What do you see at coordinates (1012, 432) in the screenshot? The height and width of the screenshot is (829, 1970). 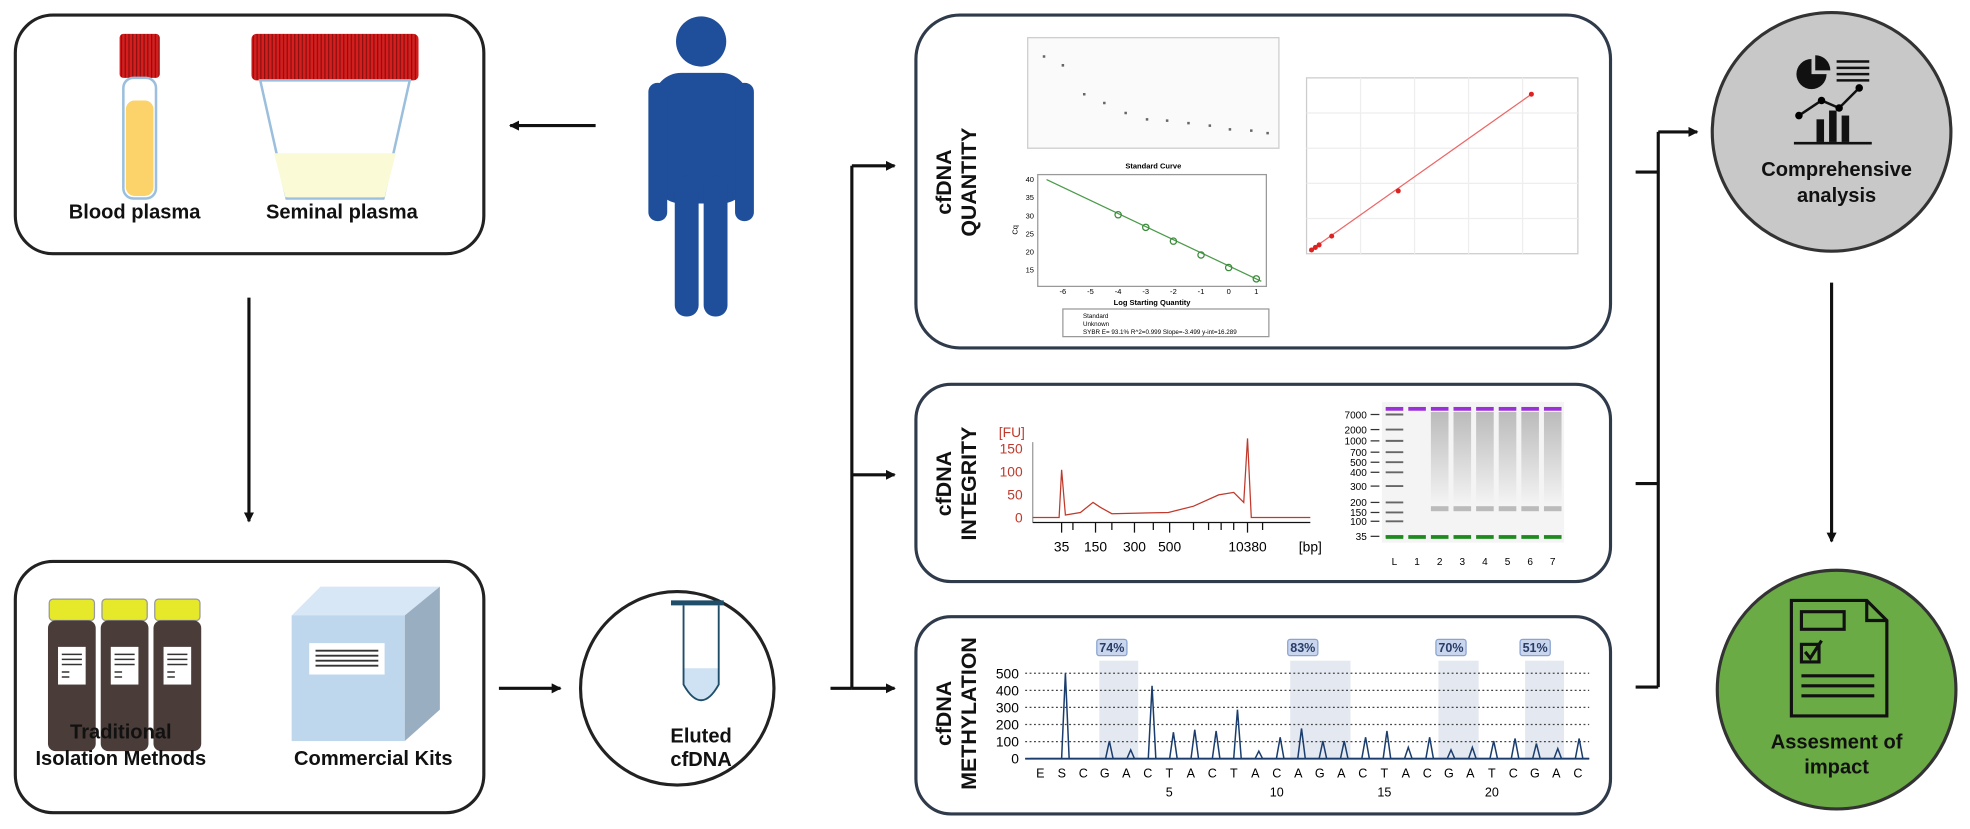 I see `unit: [FU]` at bounding box center [1012, 432].